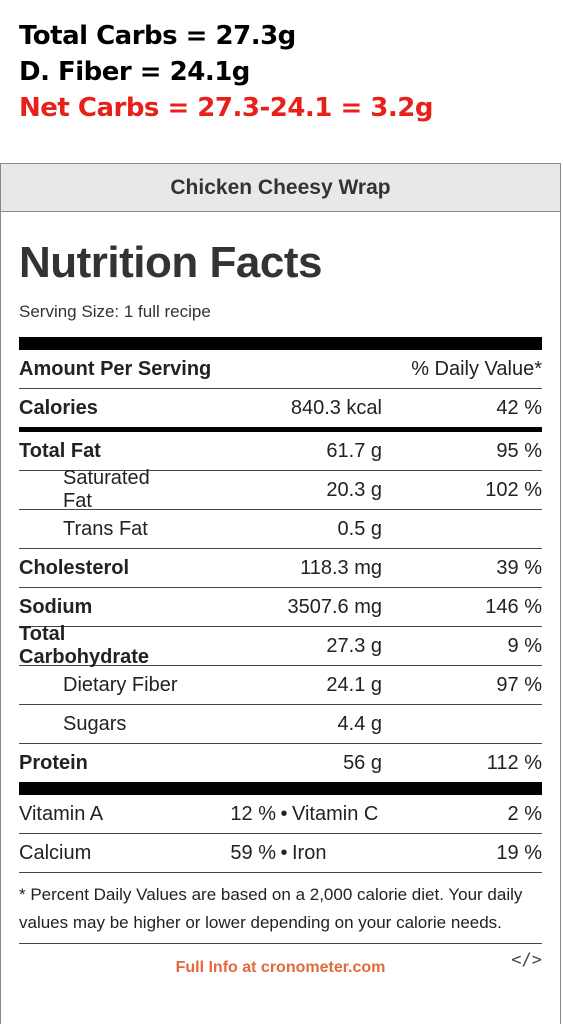  What do you see at coordinates (74, 567) in the screenshot?
I see `nutrient-name: Cholesterol` at bounding box center [74, 567].